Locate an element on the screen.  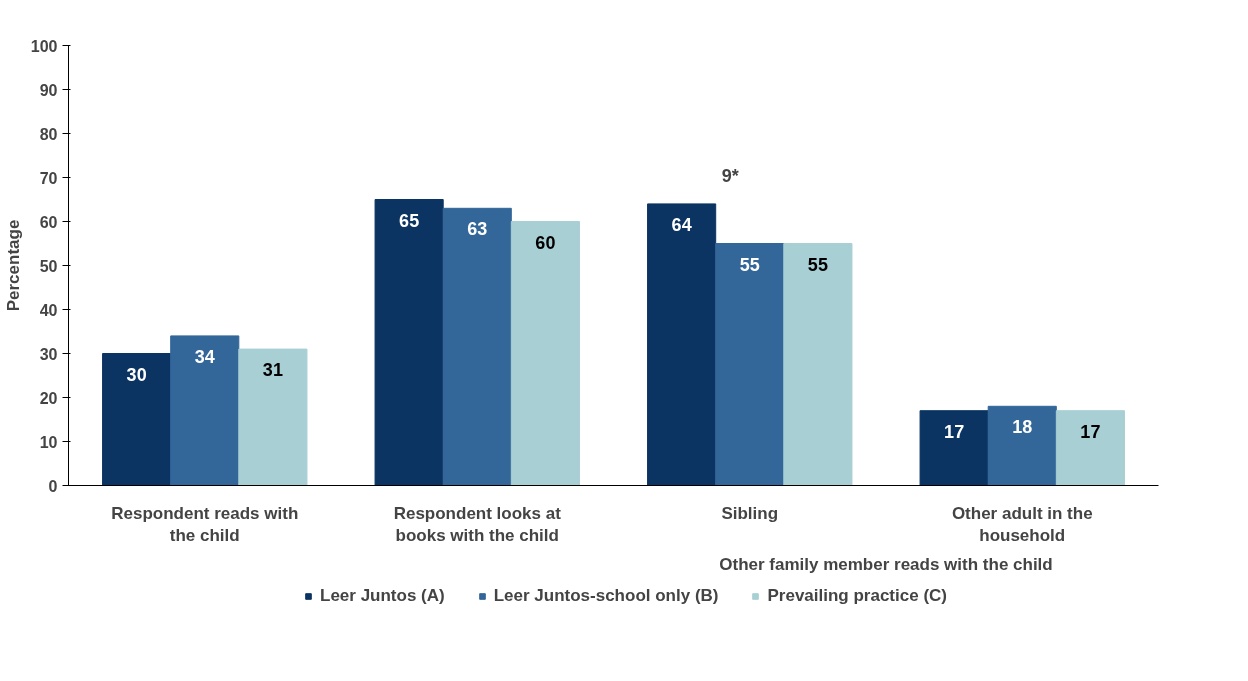
data-label: 65 is located at coordinates (409, 220).